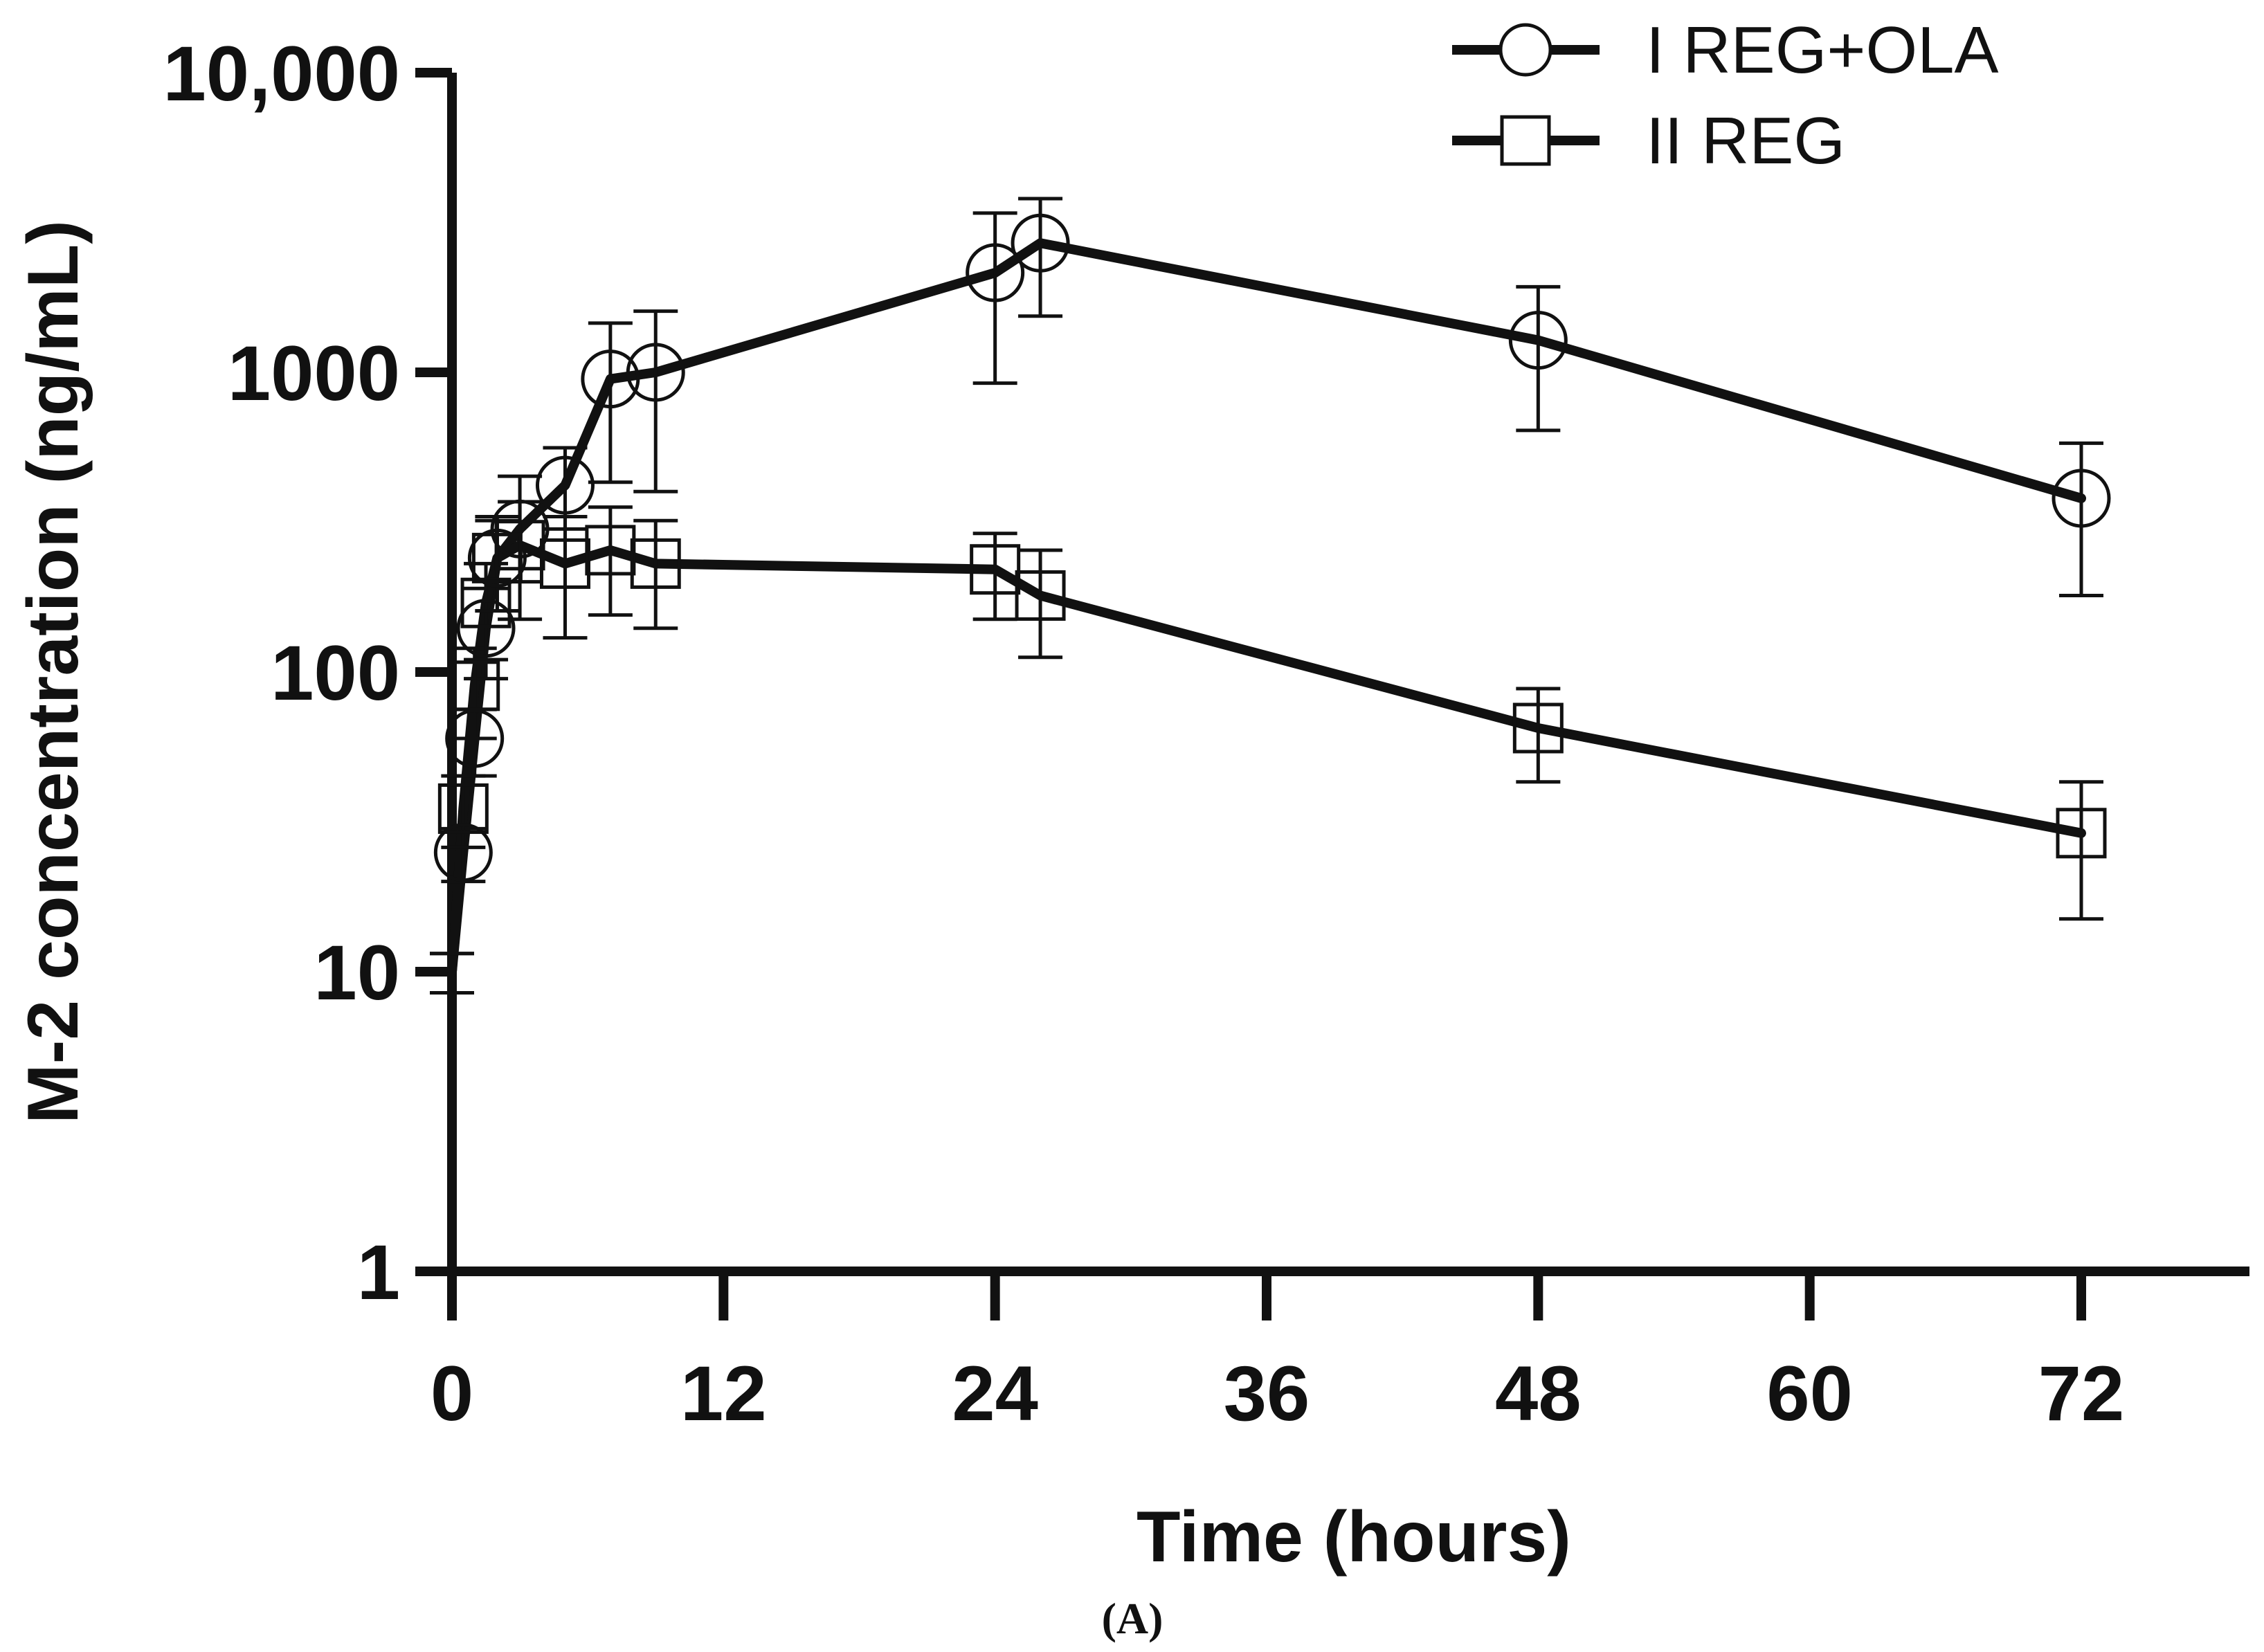  Describe the element at coordinates (1267, 1393) in the screenshot. I see `x-tick-label: 36` at that location.